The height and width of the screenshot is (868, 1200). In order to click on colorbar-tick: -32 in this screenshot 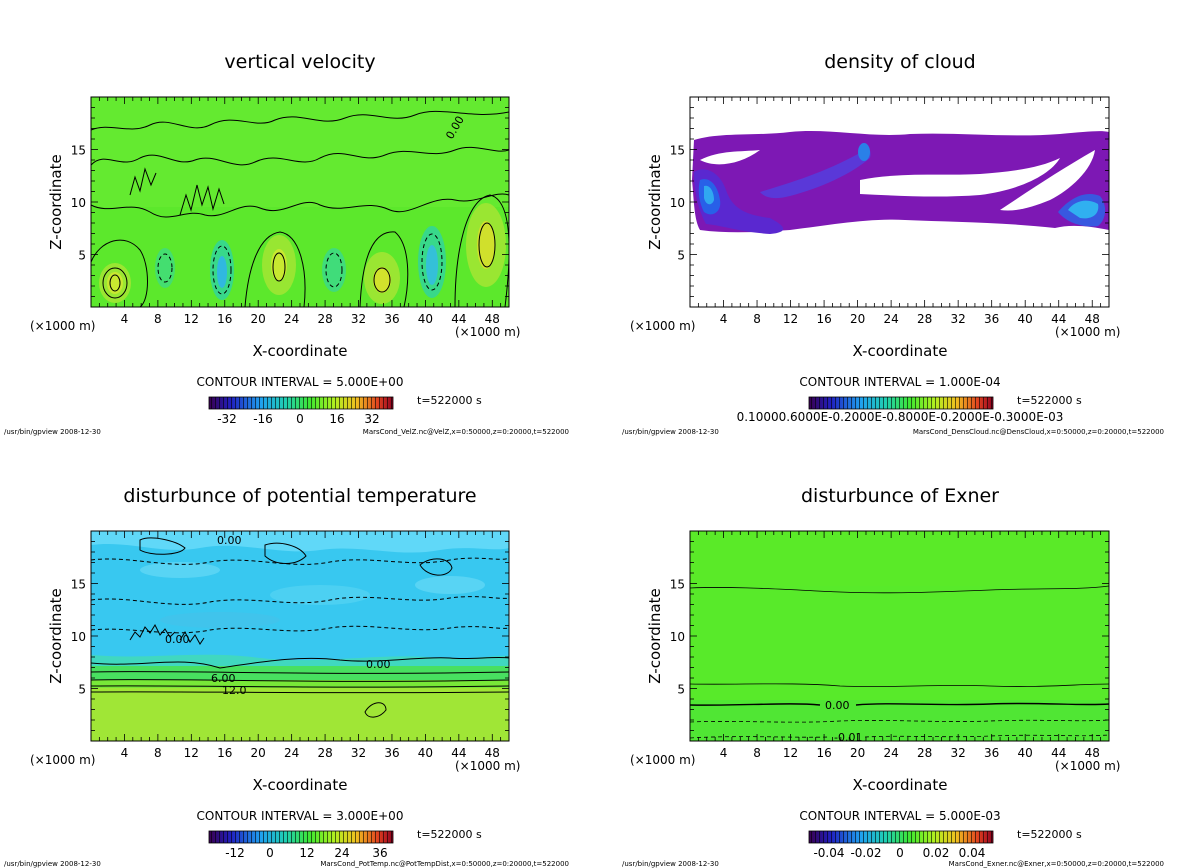, I will do `click(227, 419)`.